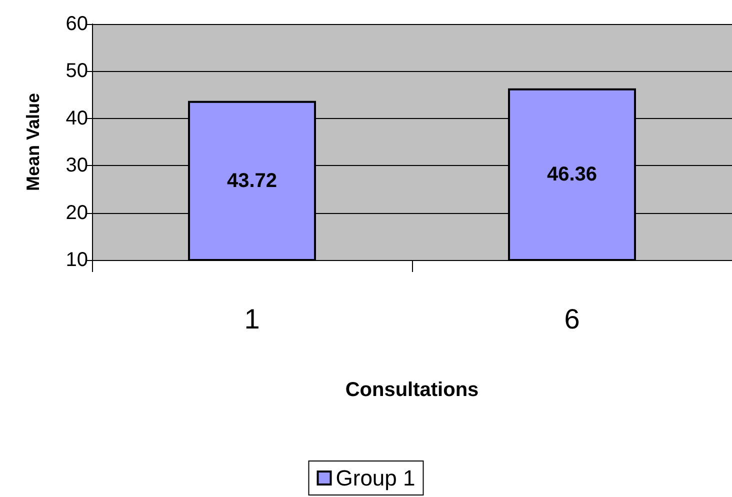  Describe the element at coordinates (77, 260) in the screenshot. I see `y-tick-label: 10` at that location.